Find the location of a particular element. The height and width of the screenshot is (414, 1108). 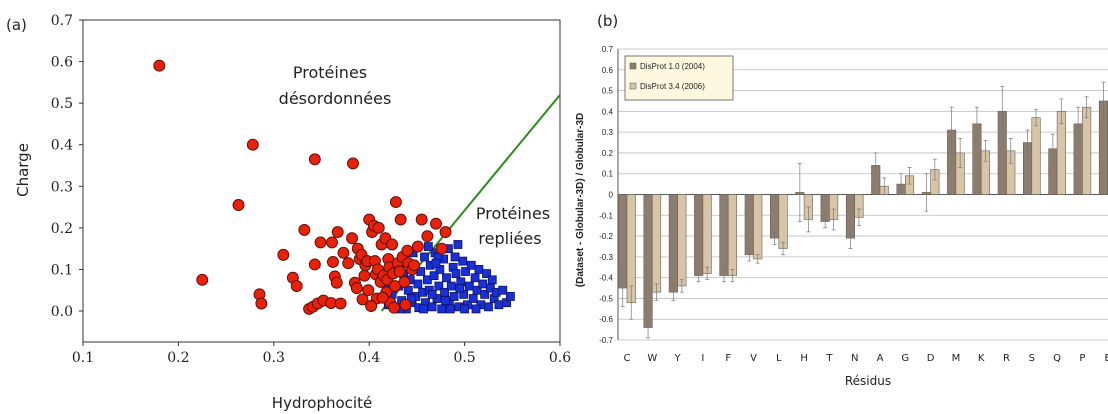

category-label: Y is located at coordinates (678, 358).